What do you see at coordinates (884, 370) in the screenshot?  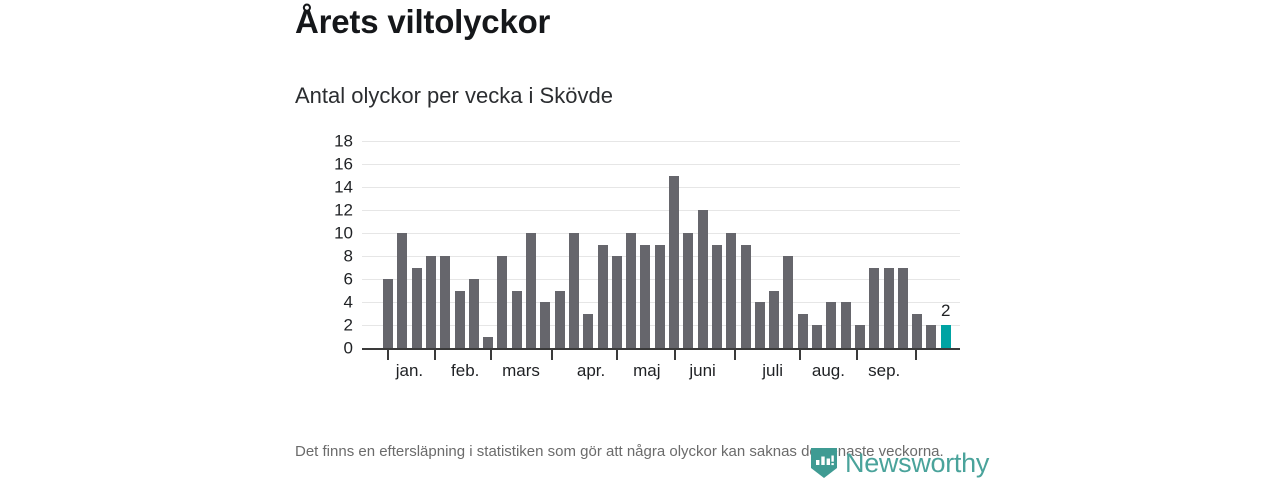 I see `x-axis-tick-label: sep.` at bounding box center [884, 370].